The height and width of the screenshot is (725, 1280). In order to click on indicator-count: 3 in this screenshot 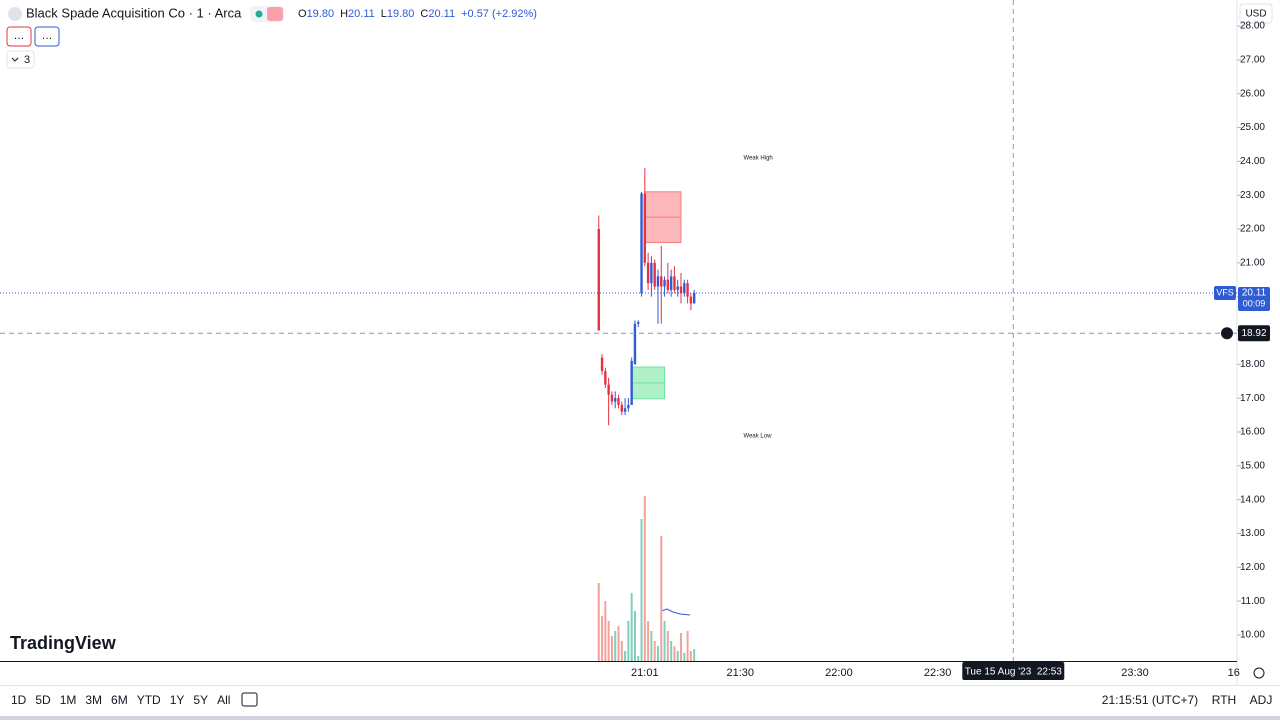, I will do `click(27, 60)`.